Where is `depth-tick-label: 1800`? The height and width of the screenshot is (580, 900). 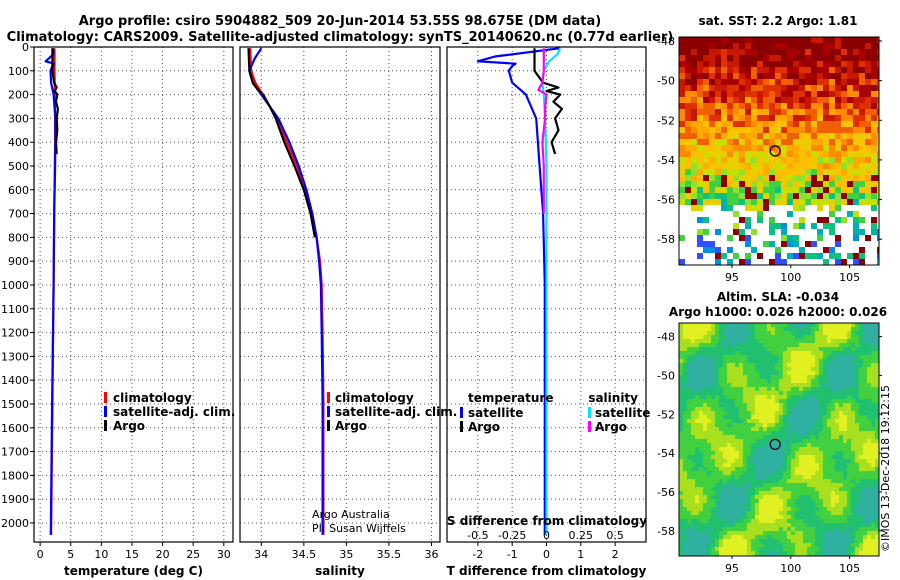 depth-tick-label: 1800 is located at coordinates (15, 475).